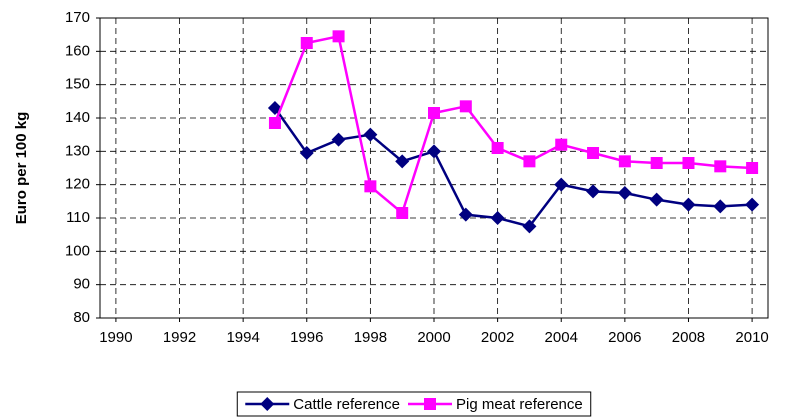  I want to click on x-tick-label: 2006, so click(624, 337).